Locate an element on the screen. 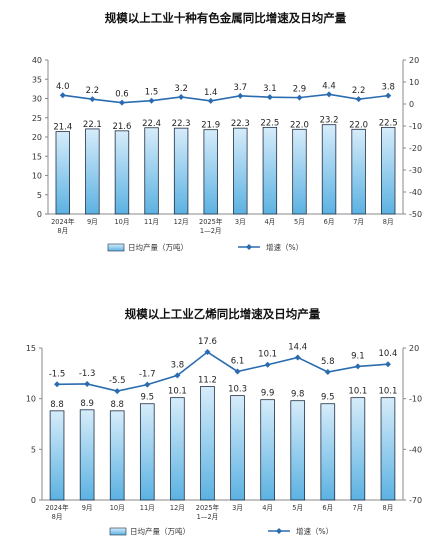 Image resolution: width=447 pixels, height=558 pixels. line-data-label: 4.4 is located at coordinates (329, 86).